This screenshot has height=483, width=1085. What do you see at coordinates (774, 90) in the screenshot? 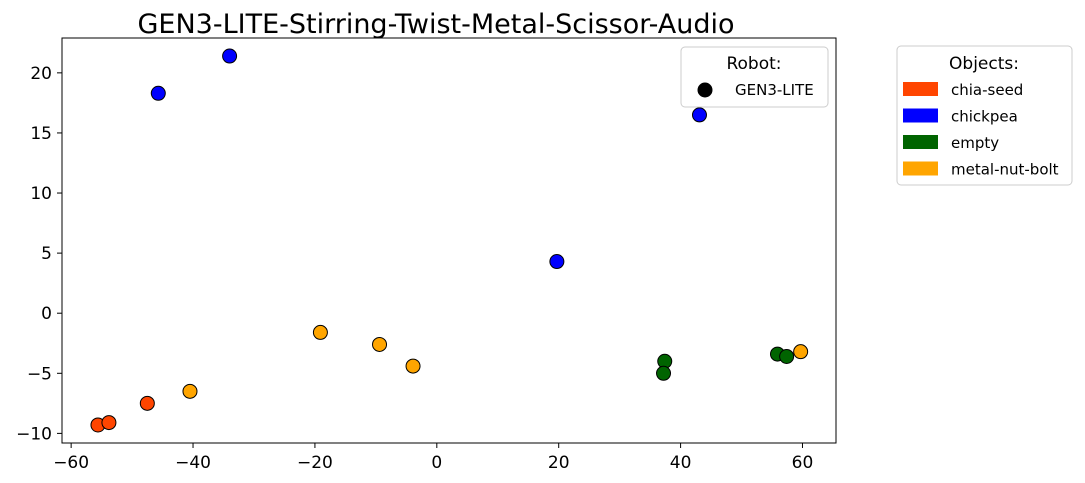
I see `robot-legend-label: GEN3-LITE` at bounding box center [774, 90].